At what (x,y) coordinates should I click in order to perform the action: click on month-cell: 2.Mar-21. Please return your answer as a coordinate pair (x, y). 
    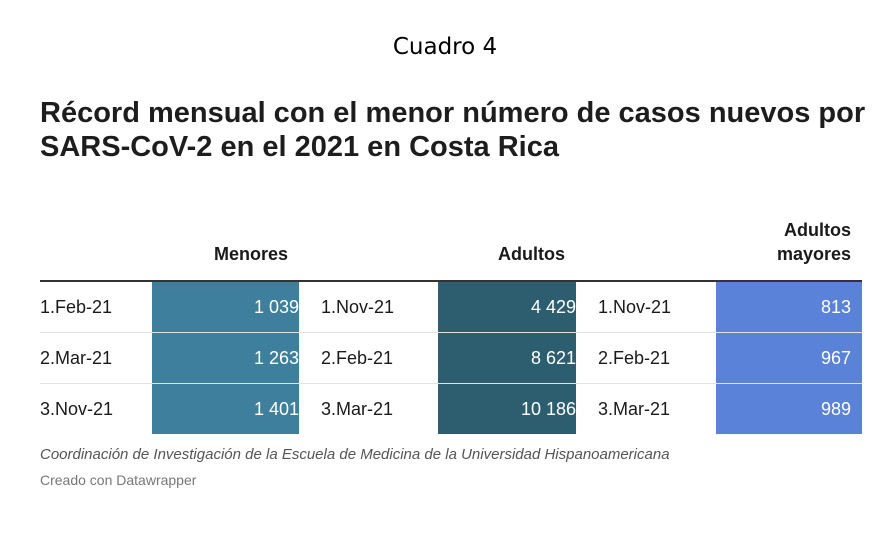
    Looking at the image, I should click on (96, 358).